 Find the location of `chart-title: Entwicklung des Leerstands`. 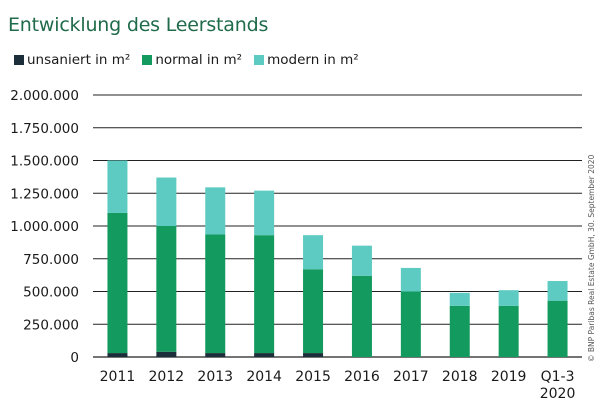

chart-title: Entwicklung des Leerstands is located at coordinates (138, 25).